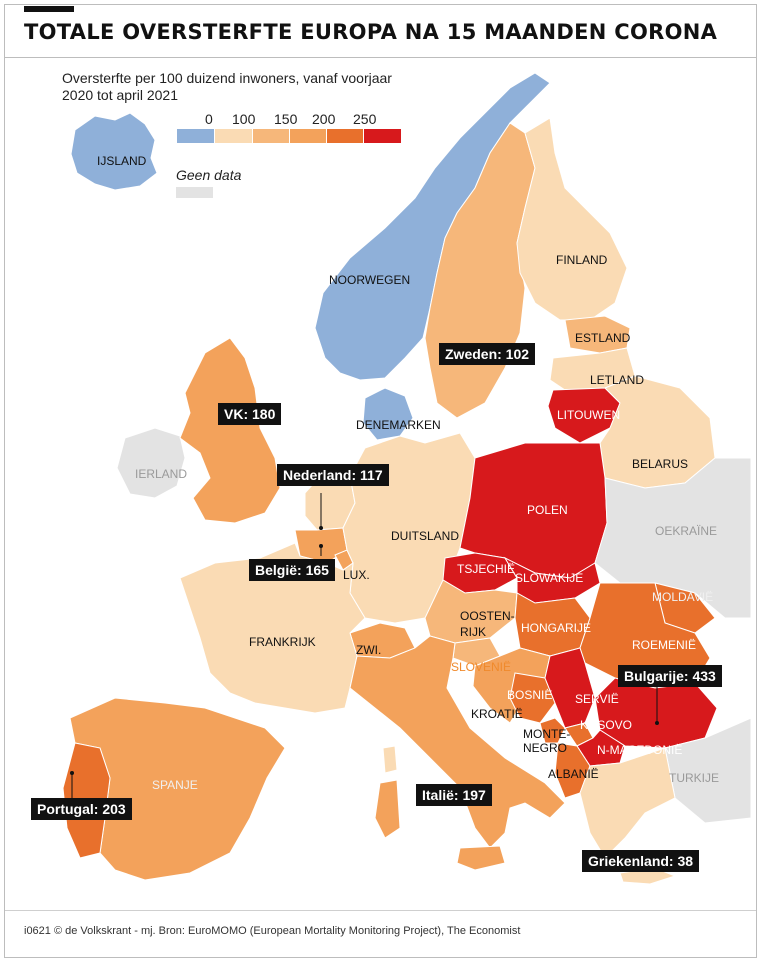 The width and height of the screenshot is (763, 964). What do you see at coordinates (114, 151) in the screenshot?
I see `region-ijsland` at bounding box center [114, 151].